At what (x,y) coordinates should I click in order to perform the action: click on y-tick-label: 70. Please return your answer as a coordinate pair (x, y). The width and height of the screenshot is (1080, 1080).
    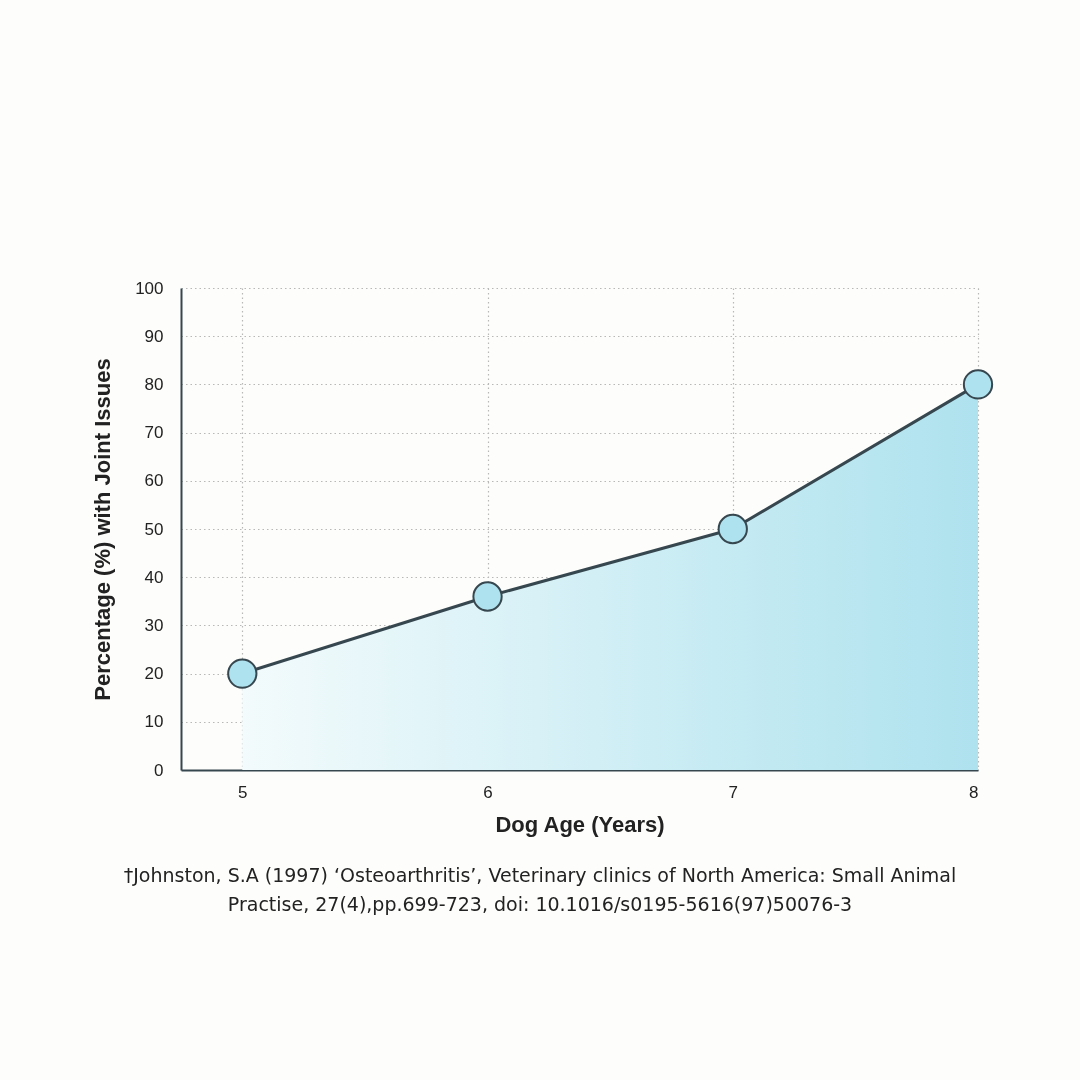
    Looking at the image, I should click on (154, 433).